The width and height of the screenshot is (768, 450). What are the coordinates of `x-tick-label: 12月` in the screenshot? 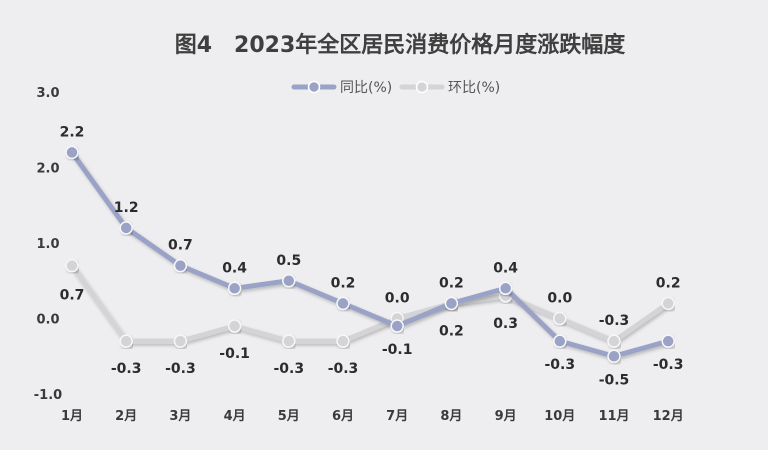 It's located at (668, 416).